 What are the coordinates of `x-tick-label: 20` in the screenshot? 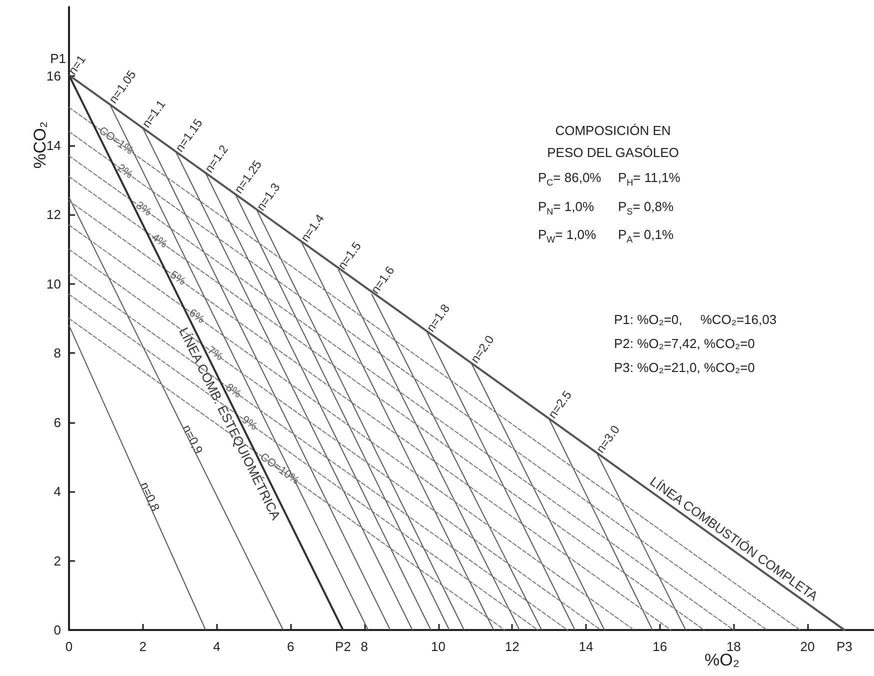 It's located at (807, 646).